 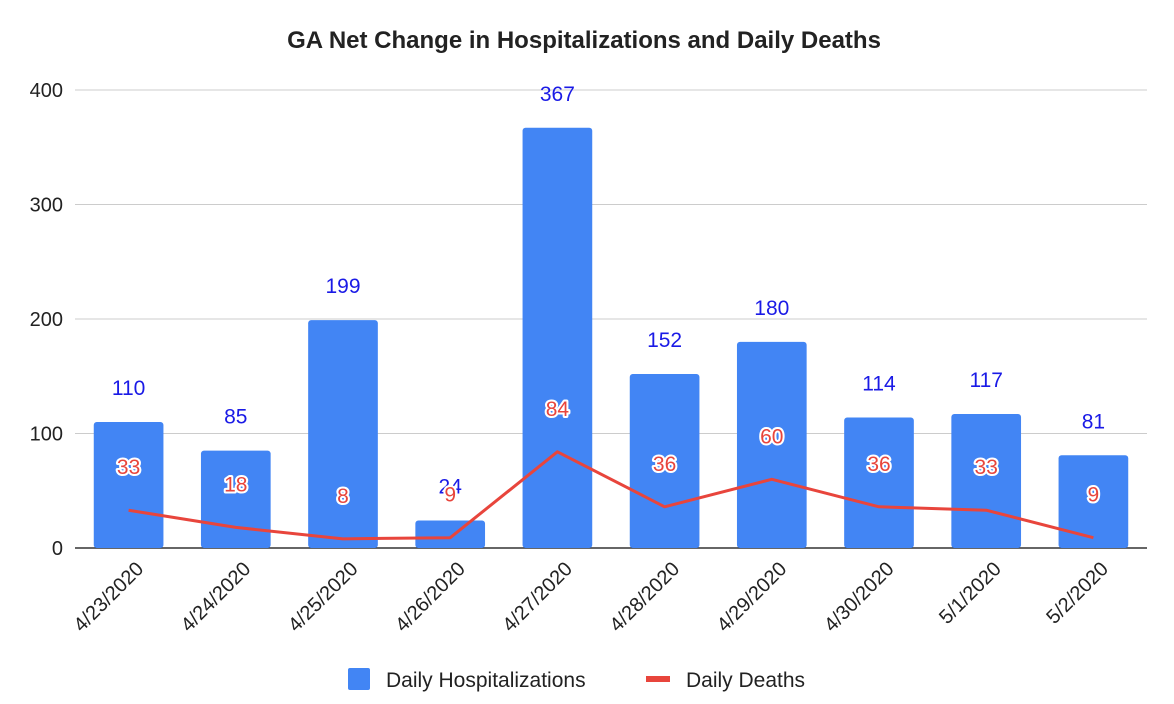 I want to click on y-tick-label: 300, so click(x=46, y=206).